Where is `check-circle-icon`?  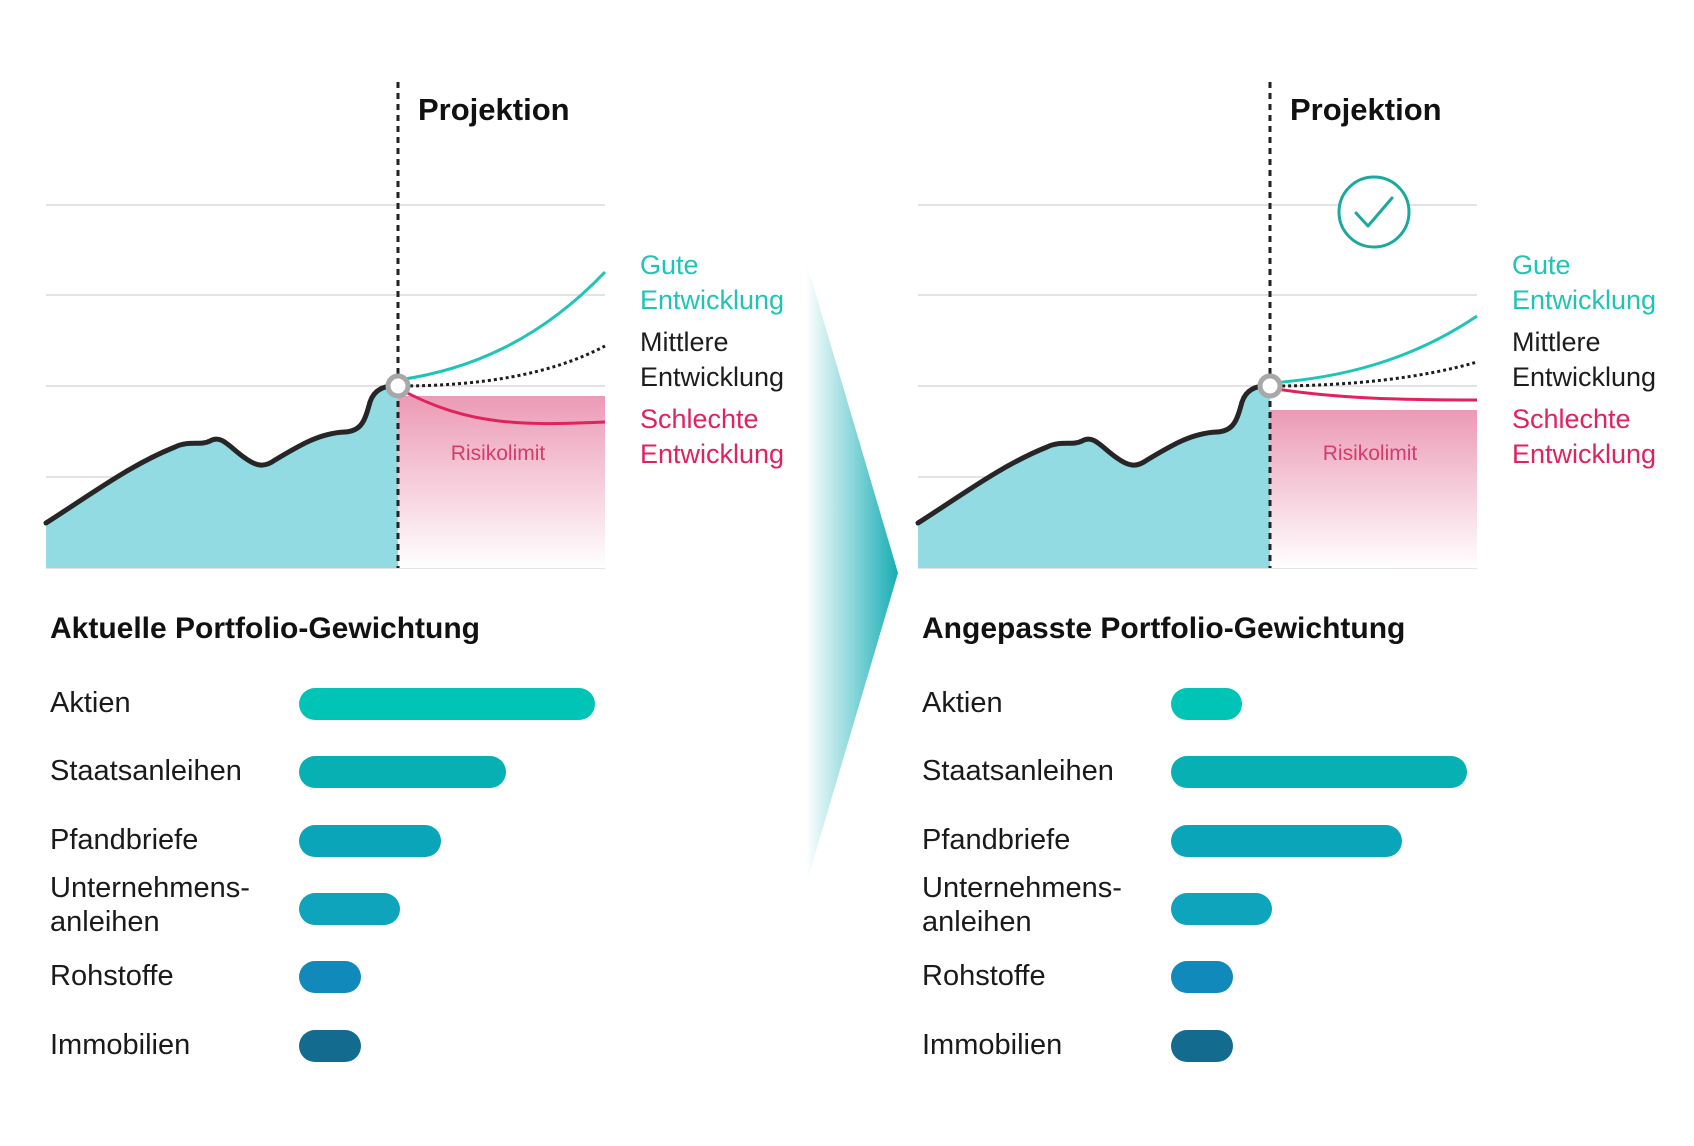 check-circle-icon is located at coordinates (1374, 212).